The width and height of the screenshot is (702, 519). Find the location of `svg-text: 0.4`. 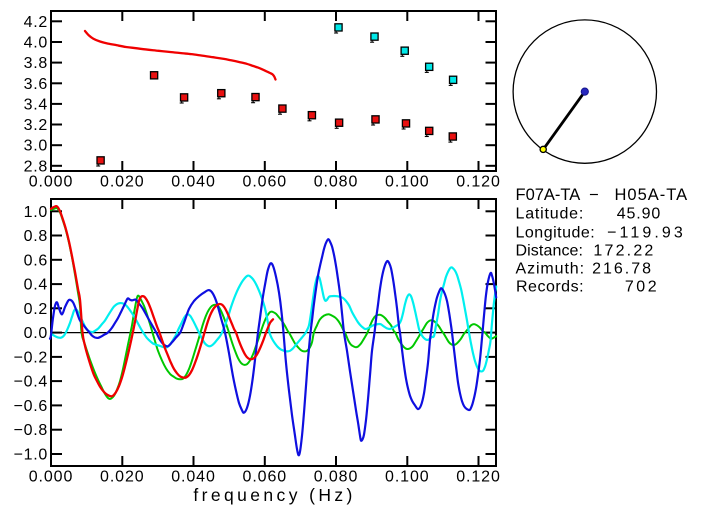

svg-text: 0.4 is located at coordinates (36, 285).